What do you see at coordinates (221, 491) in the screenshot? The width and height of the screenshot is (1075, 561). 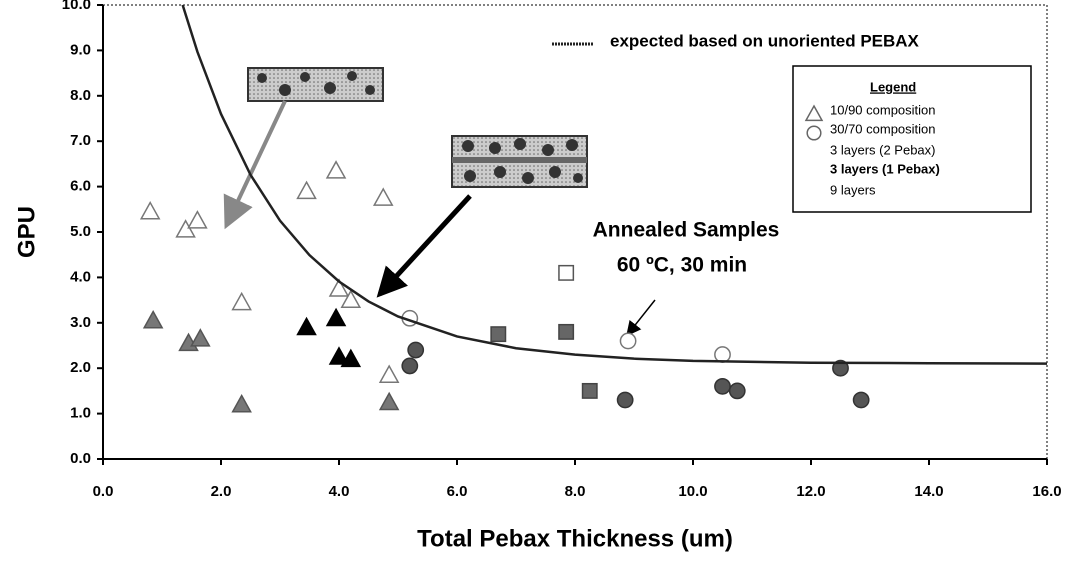 I see `x-tick-label: 2.0` at bounding box center [221, 491].